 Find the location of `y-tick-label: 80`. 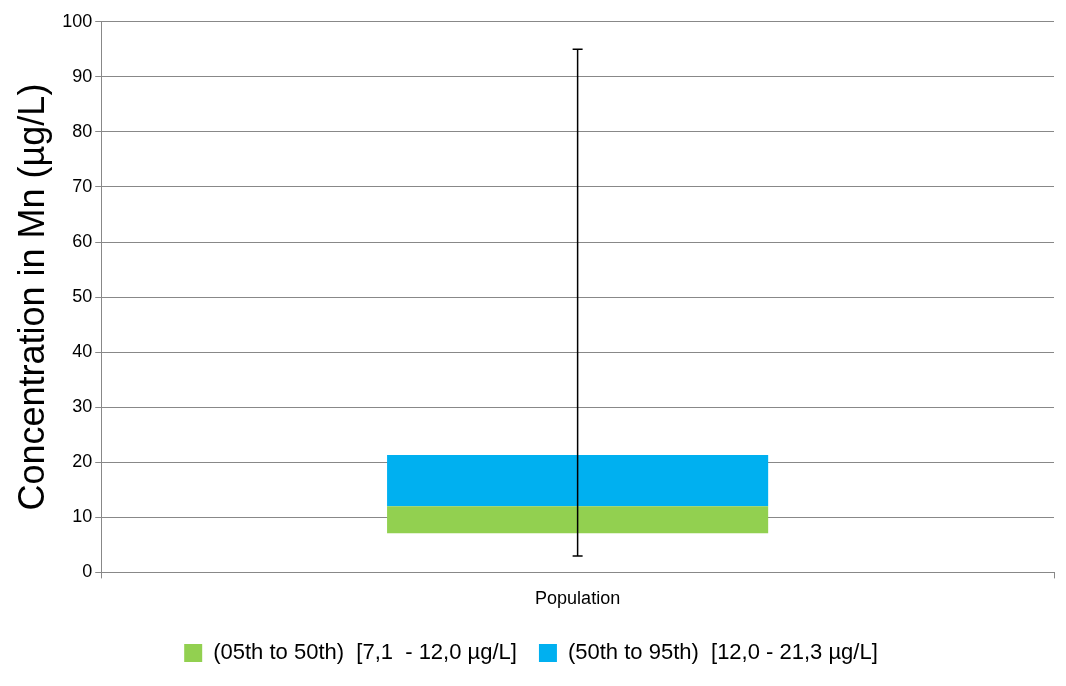

y-tick-label: 80 is located at coordinates (82, 130).